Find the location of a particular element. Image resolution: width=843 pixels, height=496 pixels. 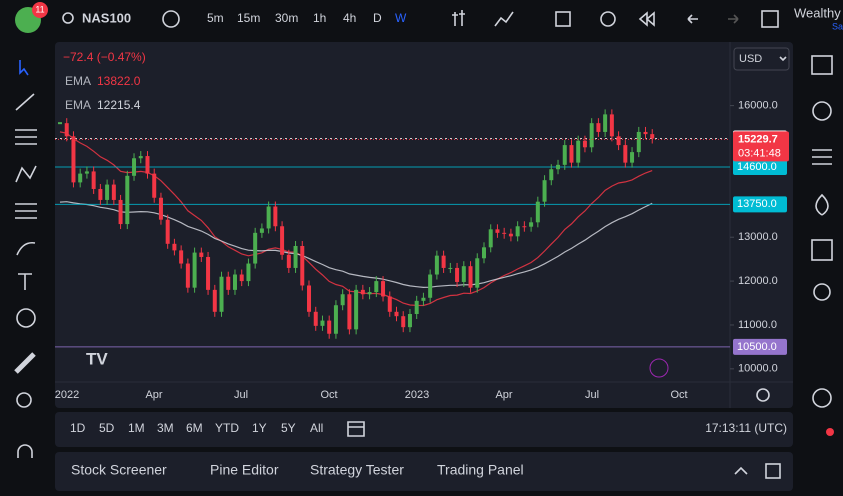

hotlists is located at coordinates (822, 204).